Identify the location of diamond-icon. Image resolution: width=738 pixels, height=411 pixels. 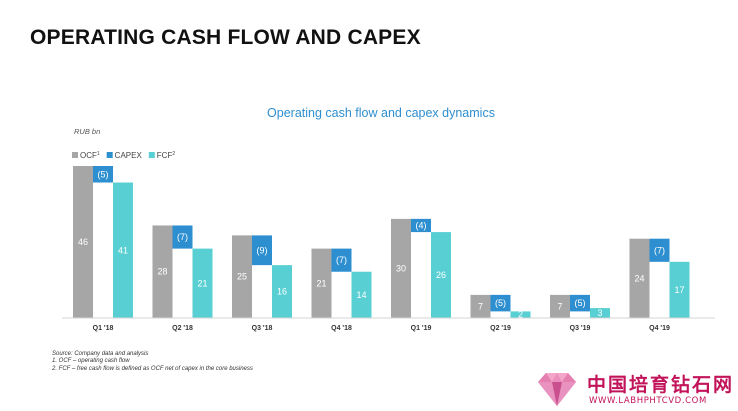
(557, 389).